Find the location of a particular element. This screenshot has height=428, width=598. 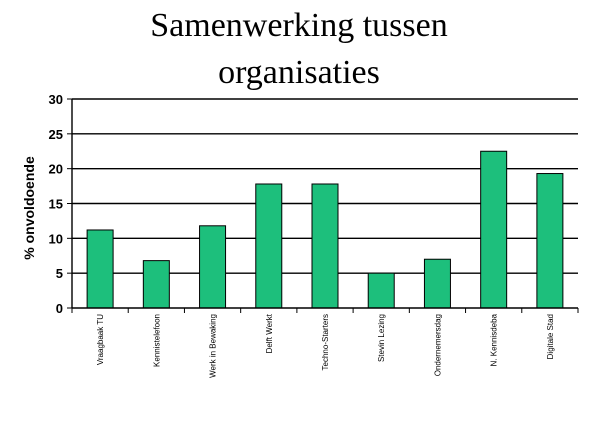

y-tick-label: 10 is located at coordinates (56, 238).